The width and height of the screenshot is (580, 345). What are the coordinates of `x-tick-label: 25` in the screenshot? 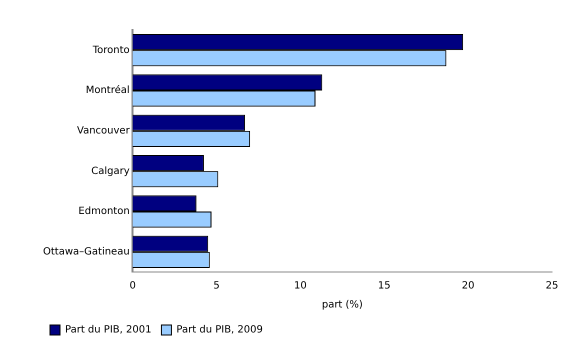 It's located at (552, 286).